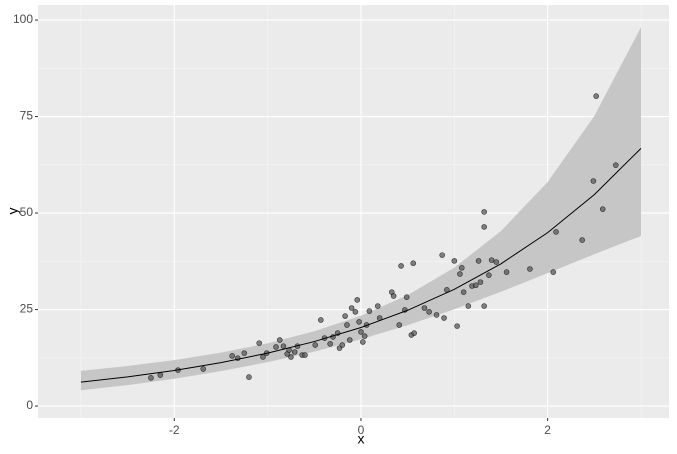 The height and width of the screenshot is (454, 677). Describe the element at coordinates (547, 430) in the screenshot. I see `x-tick-label: 2` at that location.